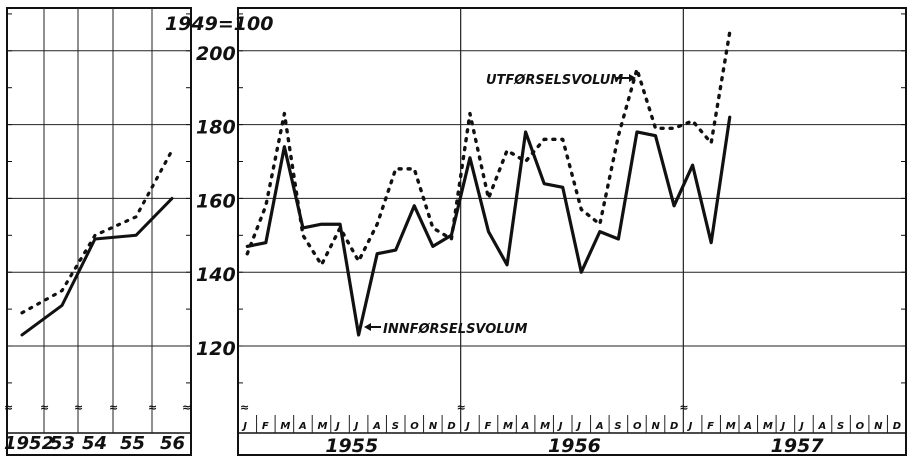 The height and width of the screenshot is (459, 914). Describe the element at coordinates (172, 443) in the screenshot. I see `year-label: 56` at that location.